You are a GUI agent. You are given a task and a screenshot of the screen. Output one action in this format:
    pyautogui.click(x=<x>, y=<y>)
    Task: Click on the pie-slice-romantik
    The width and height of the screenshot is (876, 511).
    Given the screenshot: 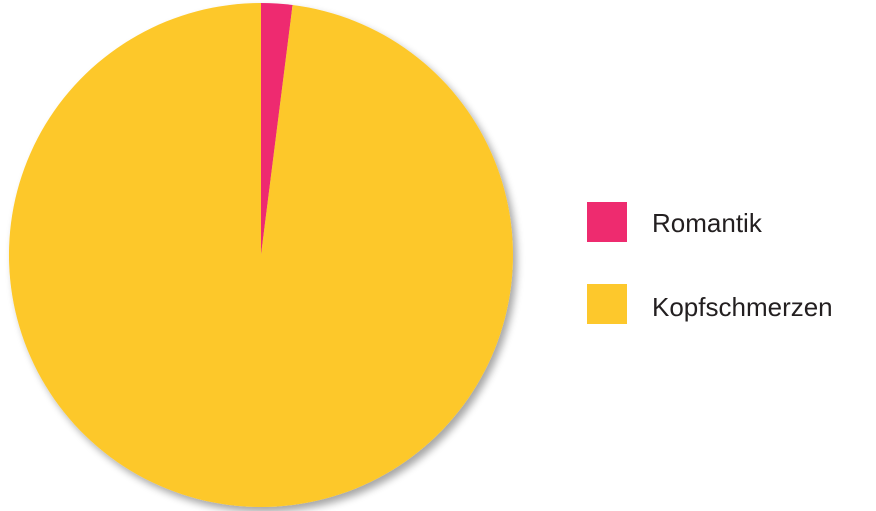 What is the action you would take?
    pyautogui.click(x=277, y=129)
    